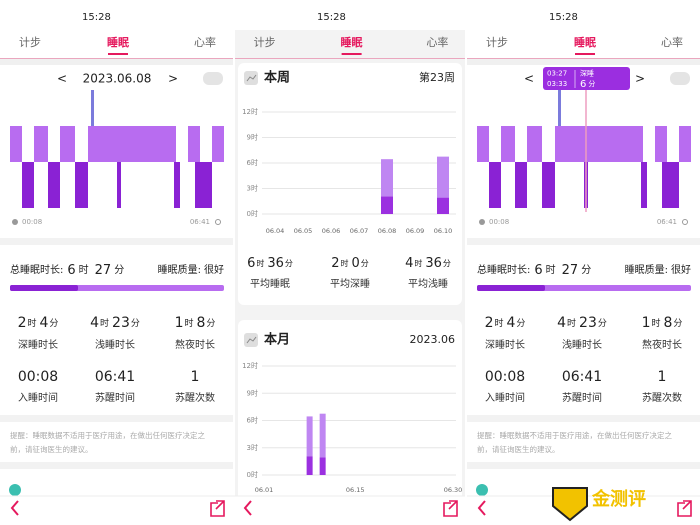  What do you see at coordinates (667, 222) in the screenshot?
I see `end-time: 06:41` at bounding box center [667, 222].